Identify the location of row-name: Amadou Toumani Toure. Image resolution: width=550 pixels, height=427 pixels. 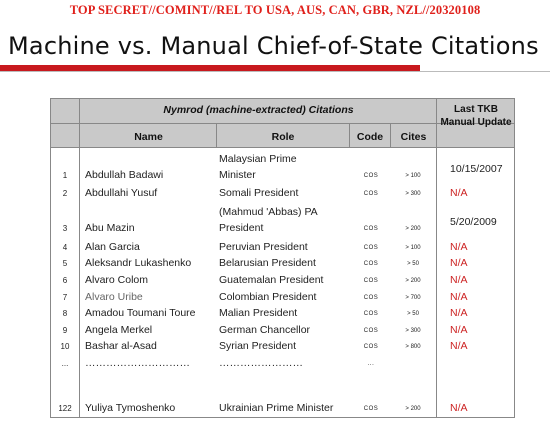
(140, 313).